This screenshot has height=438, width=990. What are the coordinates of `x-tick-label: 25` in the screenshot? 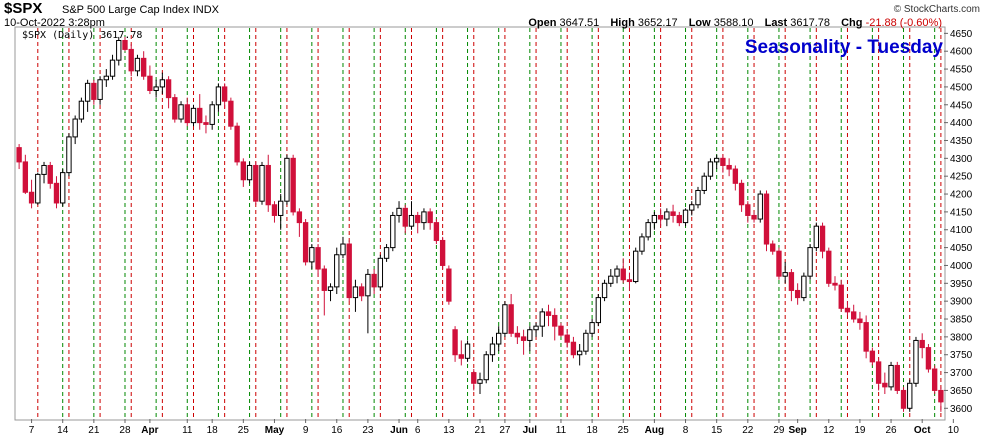 It's located at (244, 430).